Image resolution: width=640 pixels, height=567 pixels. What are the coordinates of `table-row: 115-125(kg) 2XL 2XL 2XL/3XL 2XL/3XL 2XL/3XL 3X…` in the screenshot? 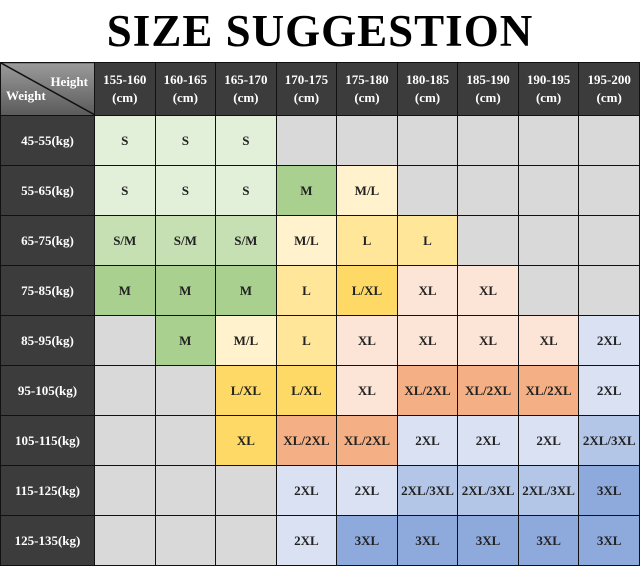 It's located at (320, 490).